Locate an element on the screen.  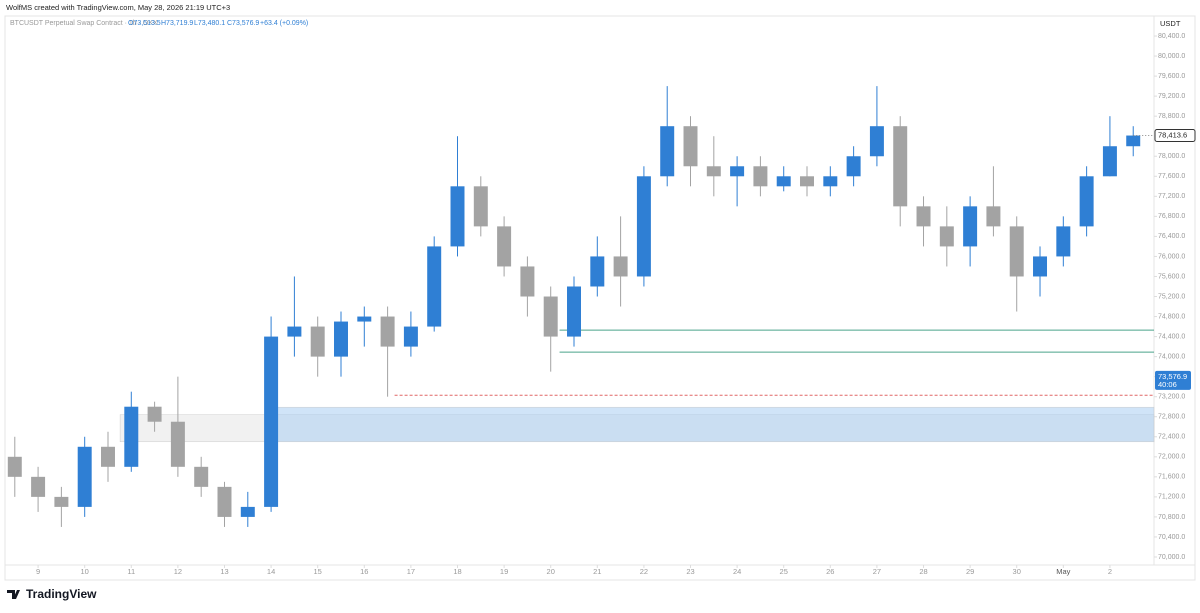
y-tick-label: 75,200.0 is located at coordinates (1171, 296).